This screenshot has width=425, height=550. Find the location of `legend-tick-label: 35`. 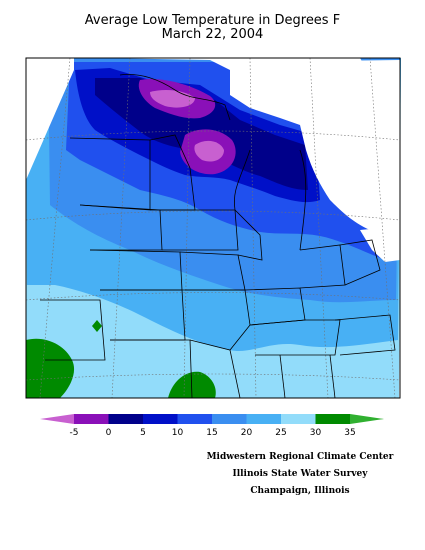

legend-tick-label: 35 is located at coordinates (349, 433).